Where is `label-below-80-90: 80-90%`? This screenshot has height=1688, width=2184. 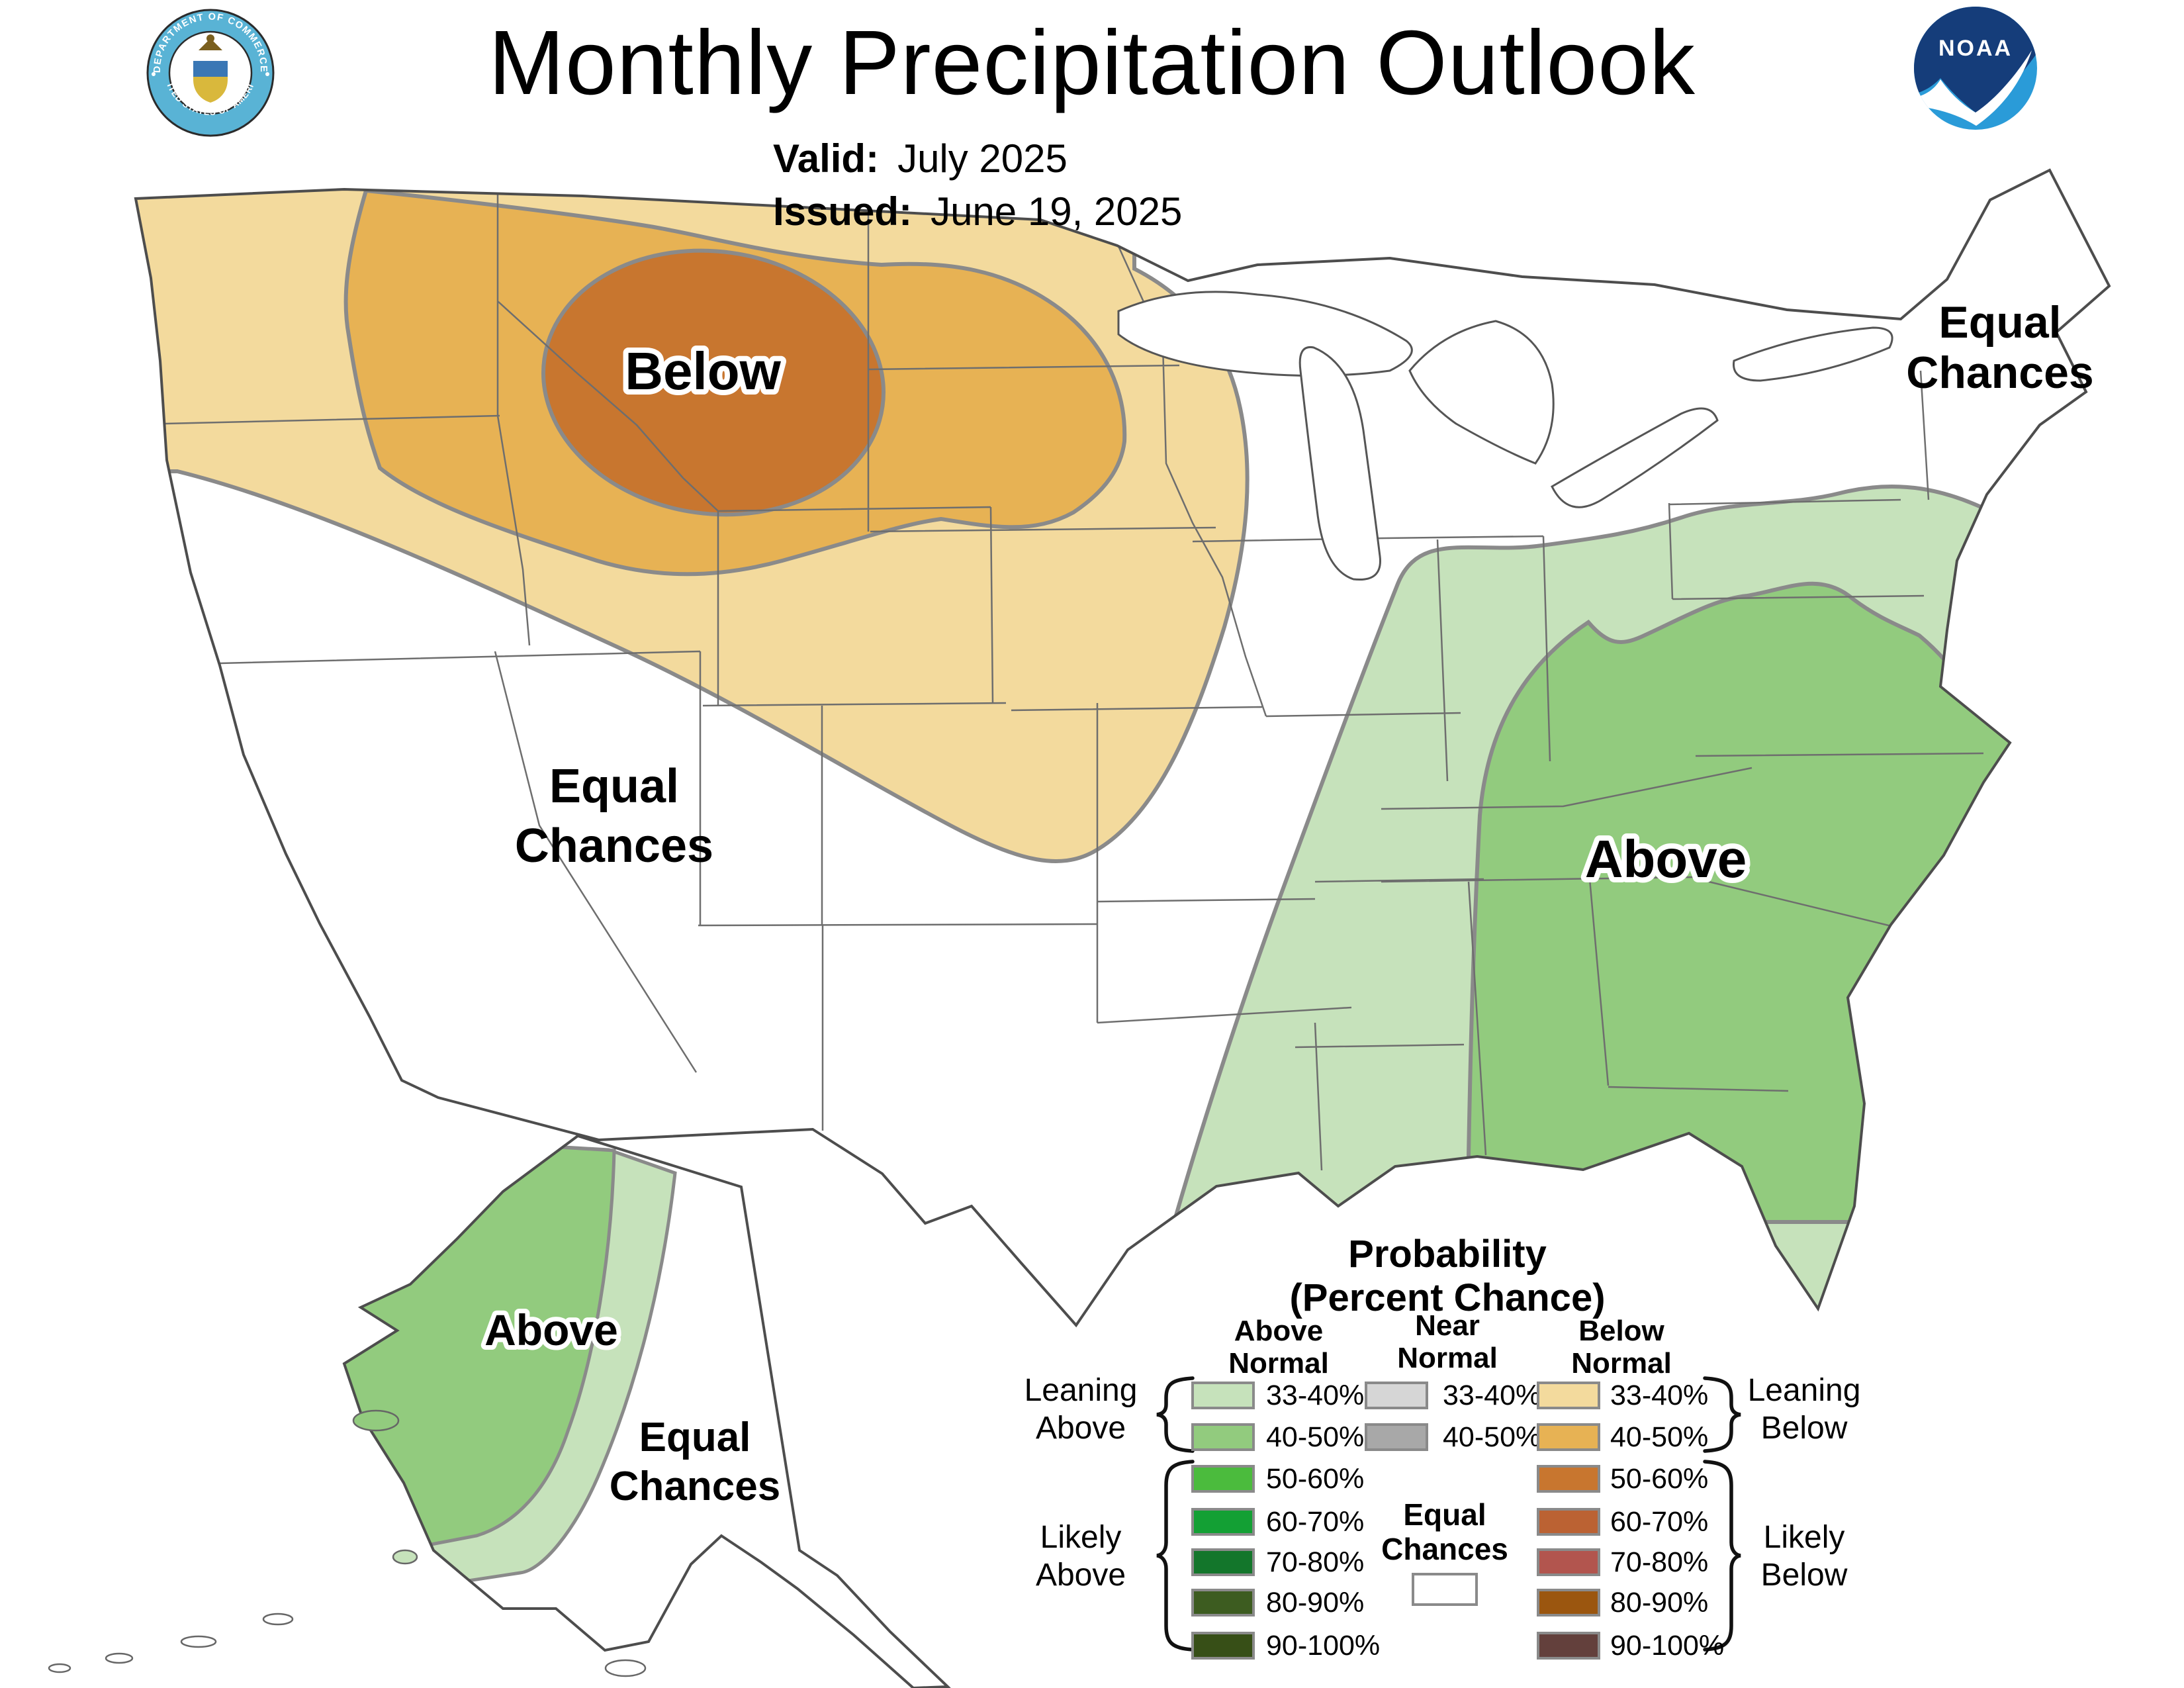 label-below-80-90: 80-90% is located at coordinates (1659, 1602).